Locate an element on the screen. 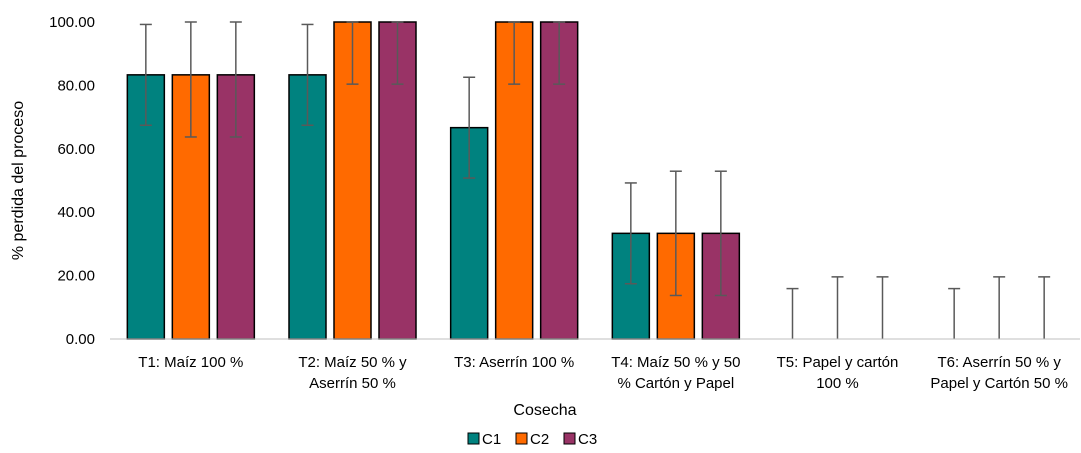 Image resolution: width=1081 pixels, height=453 pixels. x-category-label-line: T2: Maíz 50 % y is located at coordinates (352, 362).